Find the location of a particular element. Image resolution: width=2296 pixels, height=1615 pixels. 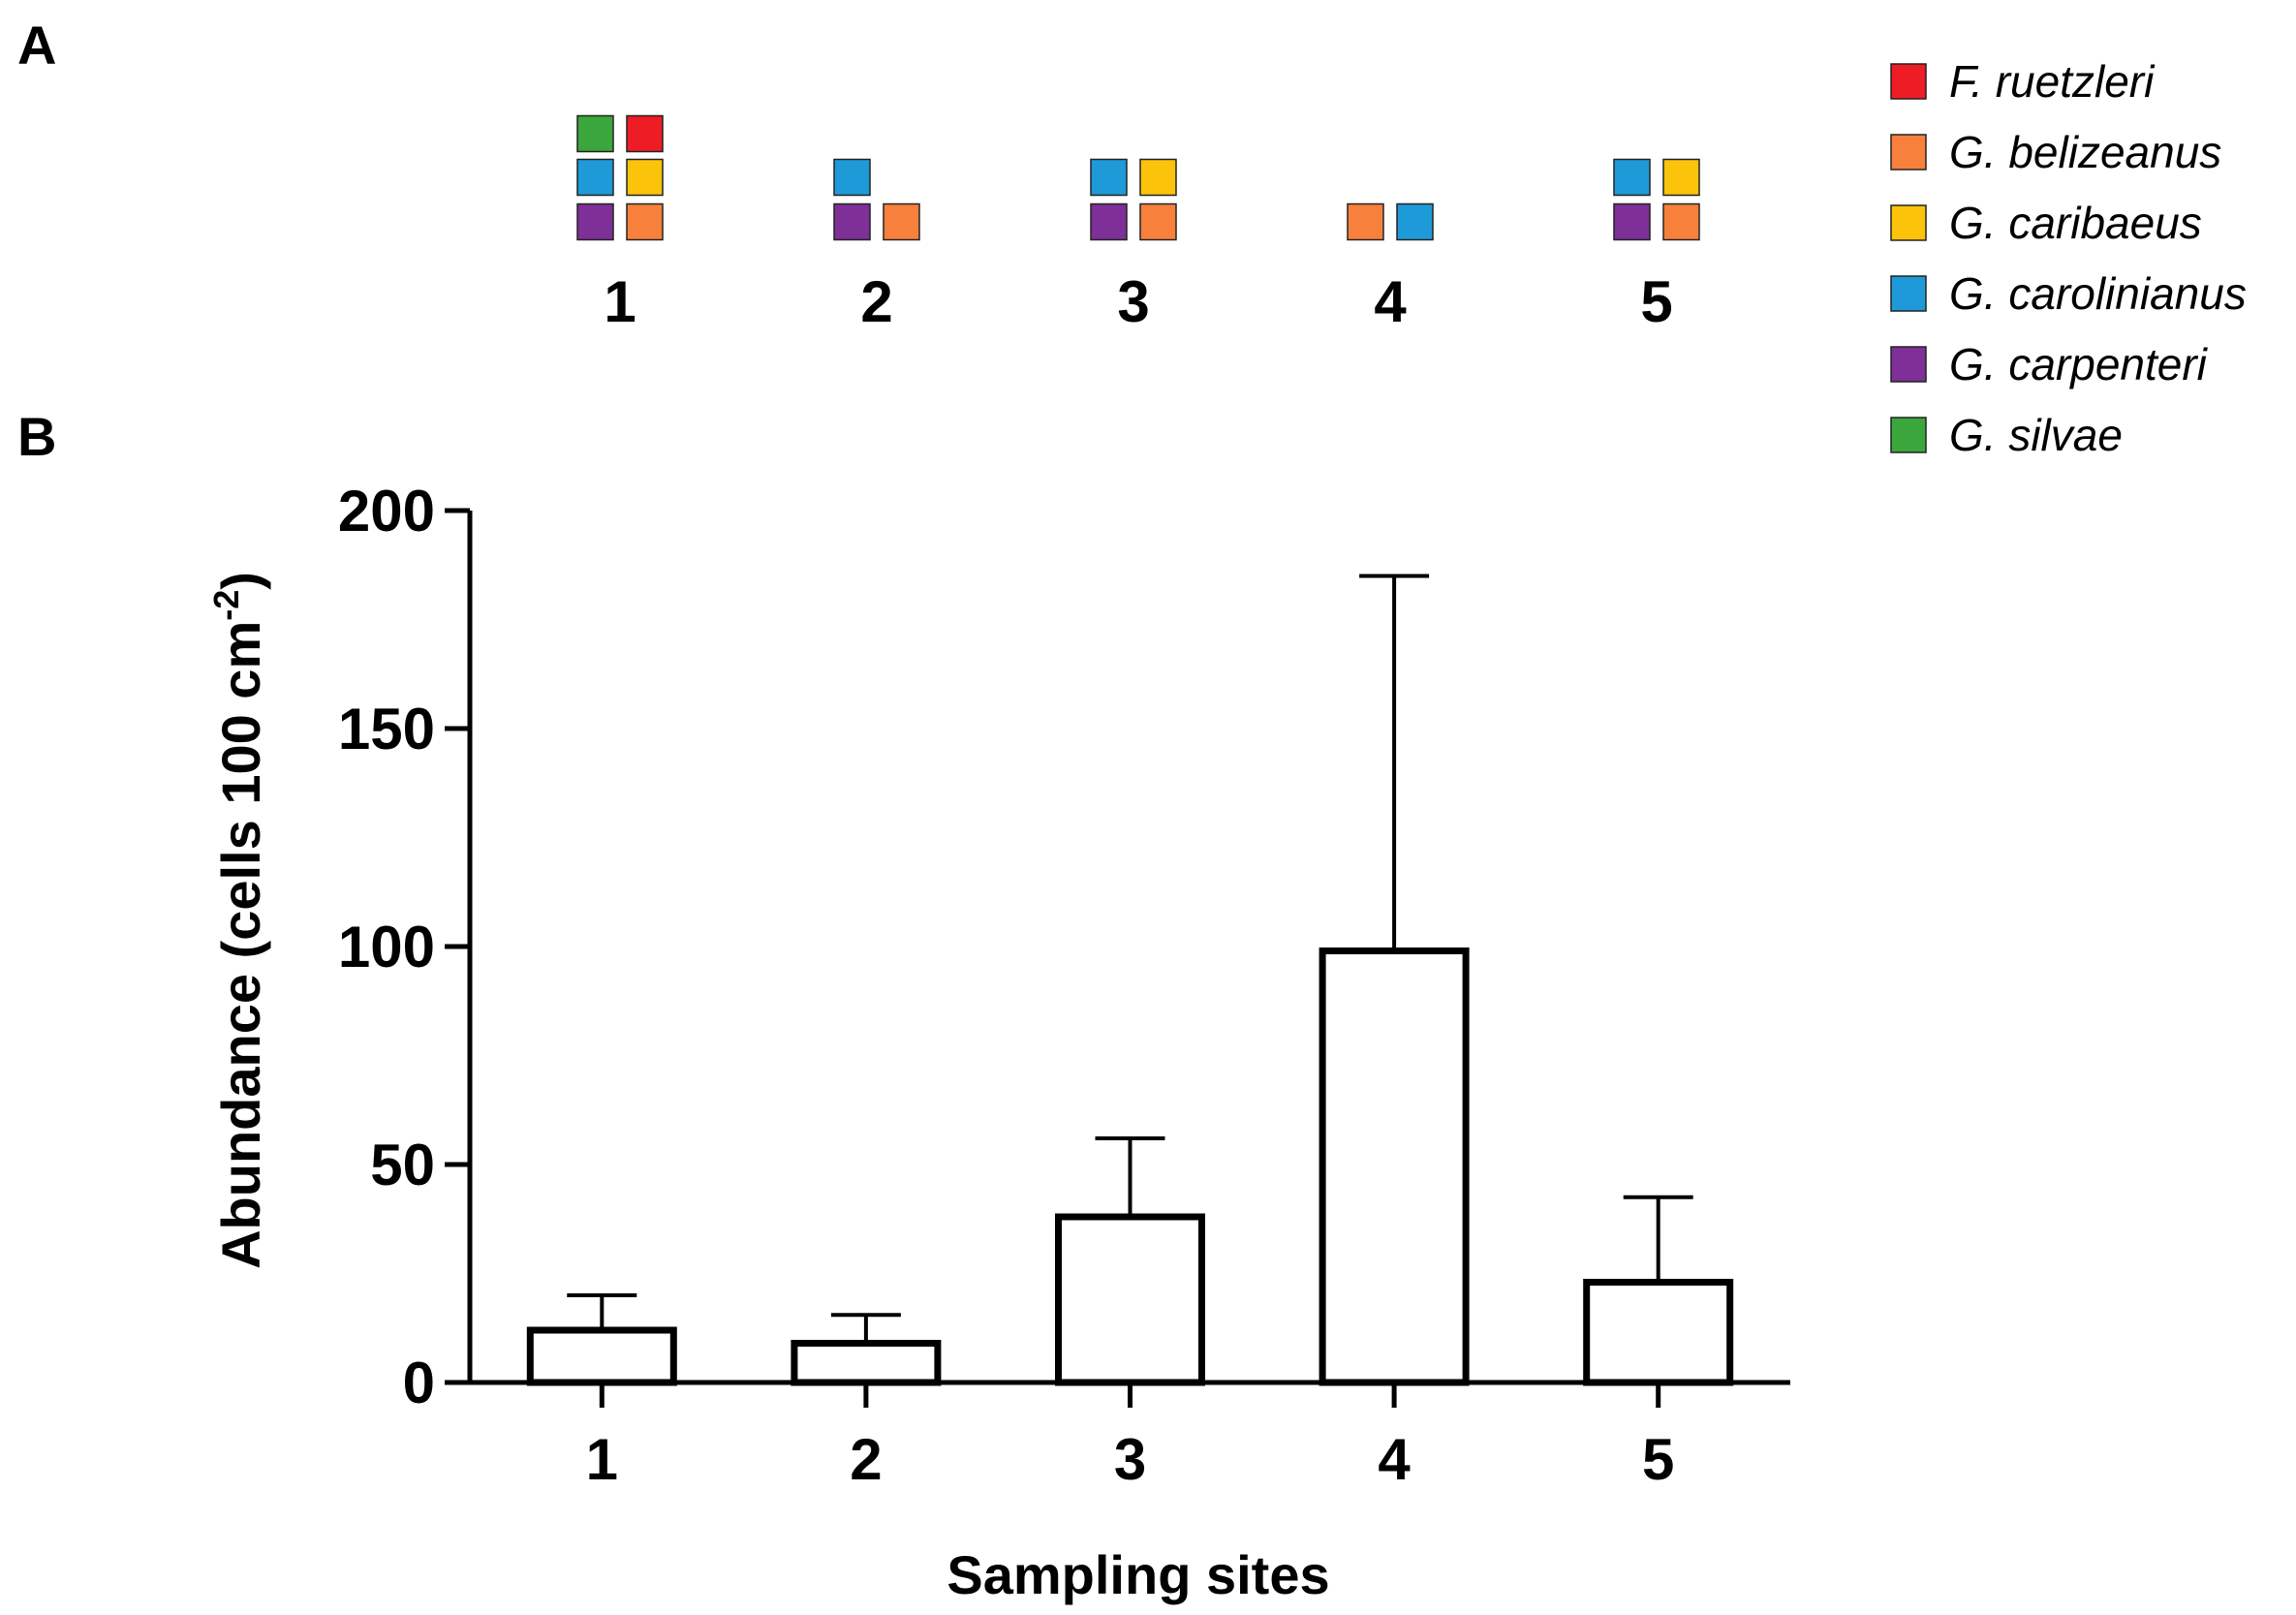

site-5-species: 5 is located at coordinates (1656, 246).